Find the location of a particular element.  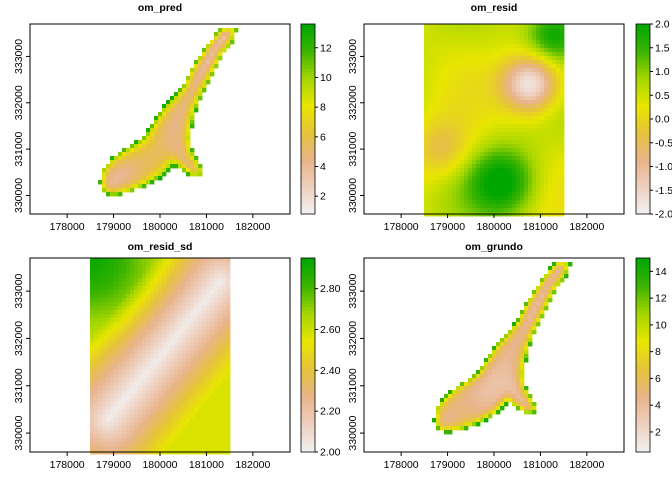

legend-tick-label: -2.0 is located at coordinates (663, 215).